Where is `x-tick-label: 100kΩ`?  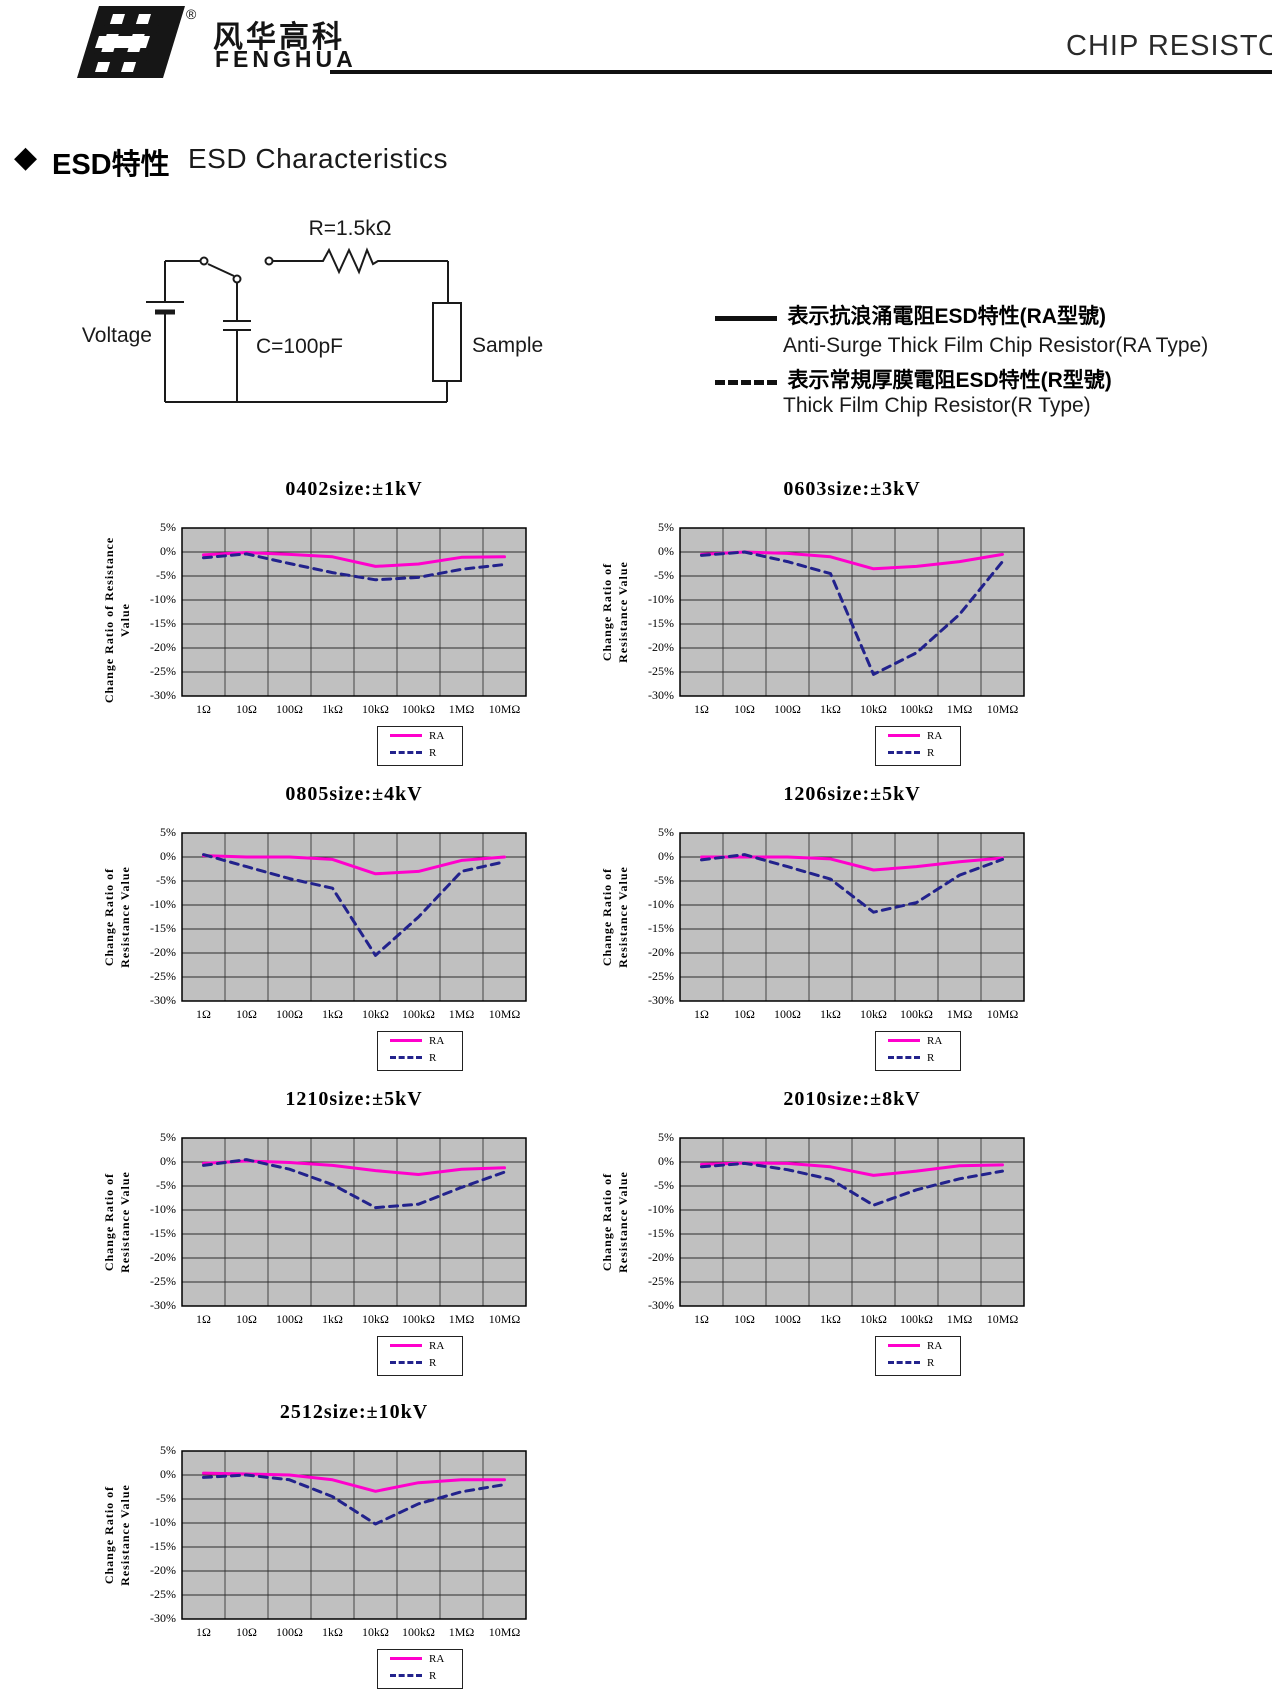 x-tick-label: 100kΩ is located at coordinates (916, 1014).